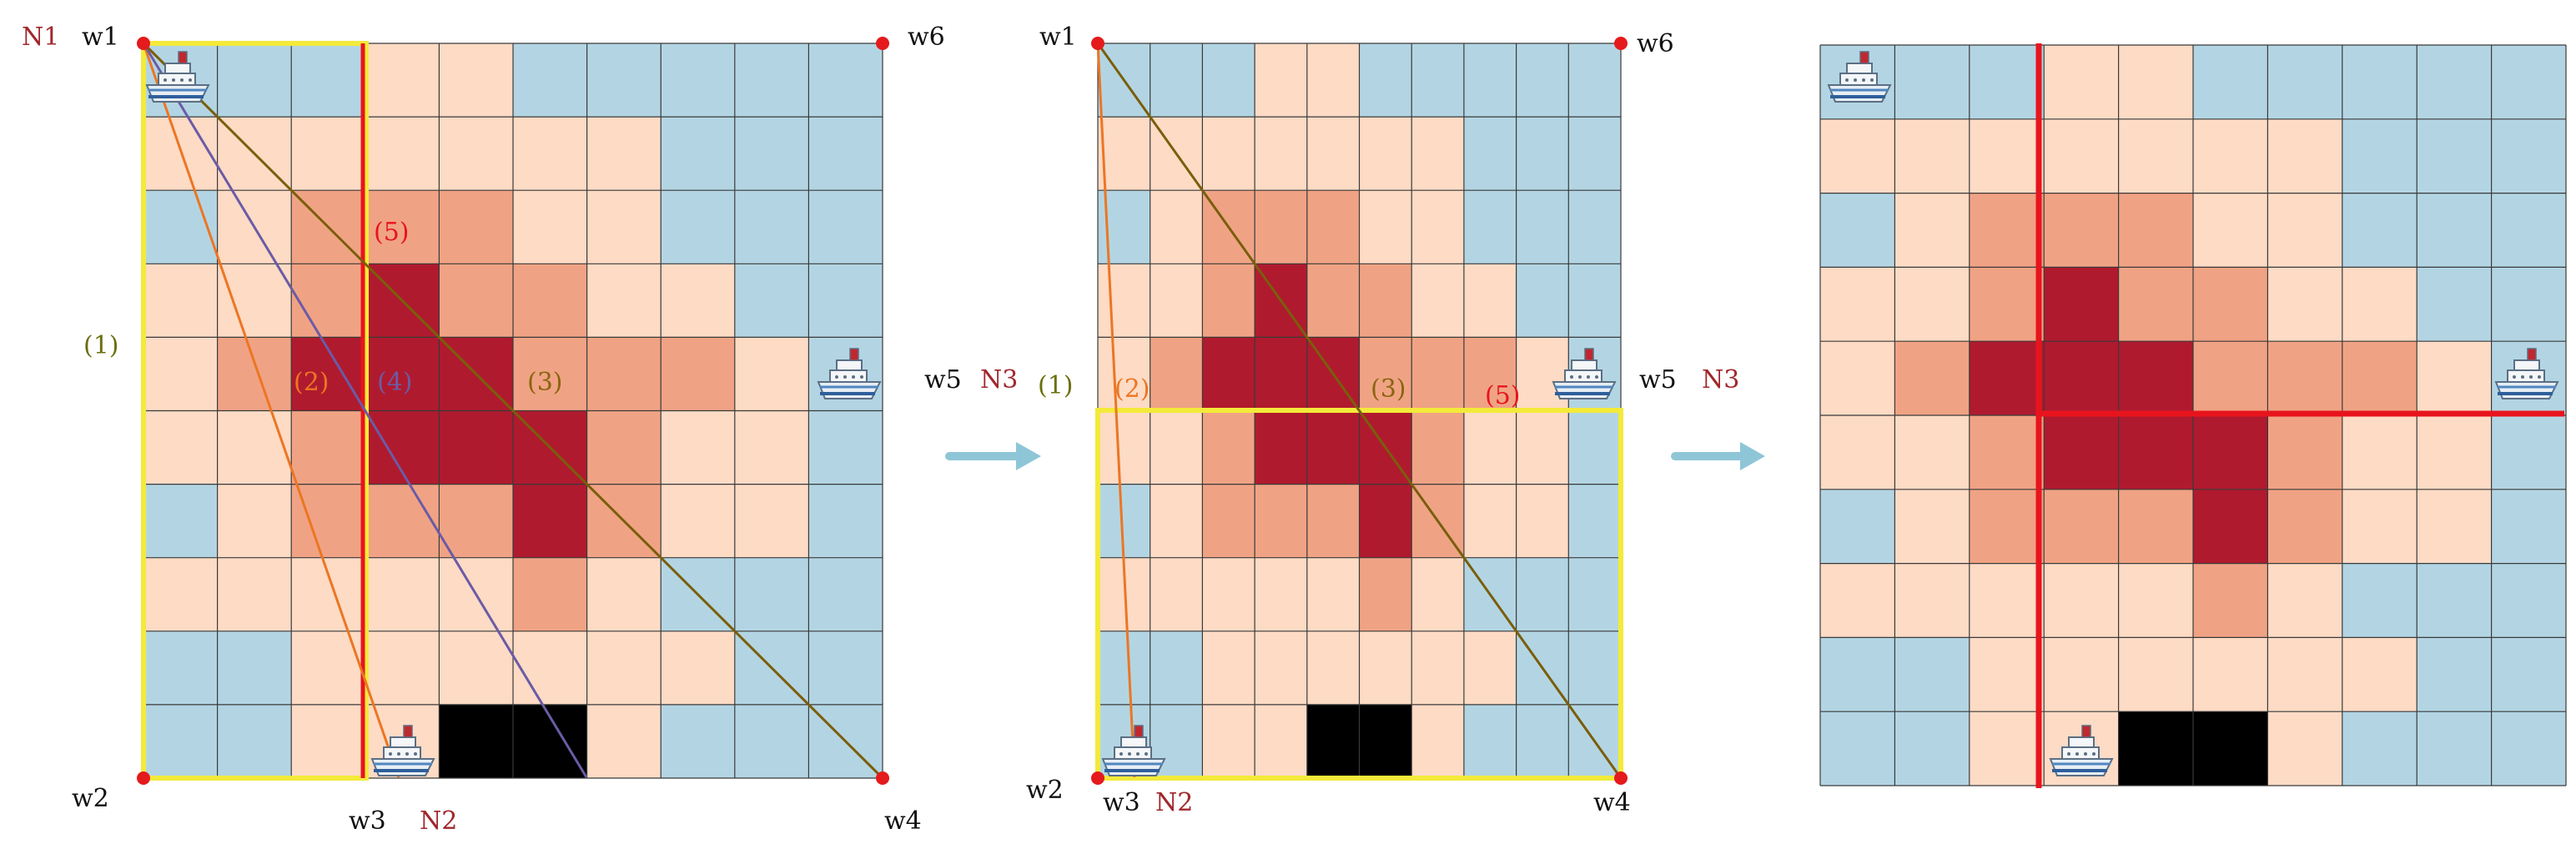  Describe the element at coordinates (1056, 385) in the screenshot. I see `route-label-1: (1)` at that location.